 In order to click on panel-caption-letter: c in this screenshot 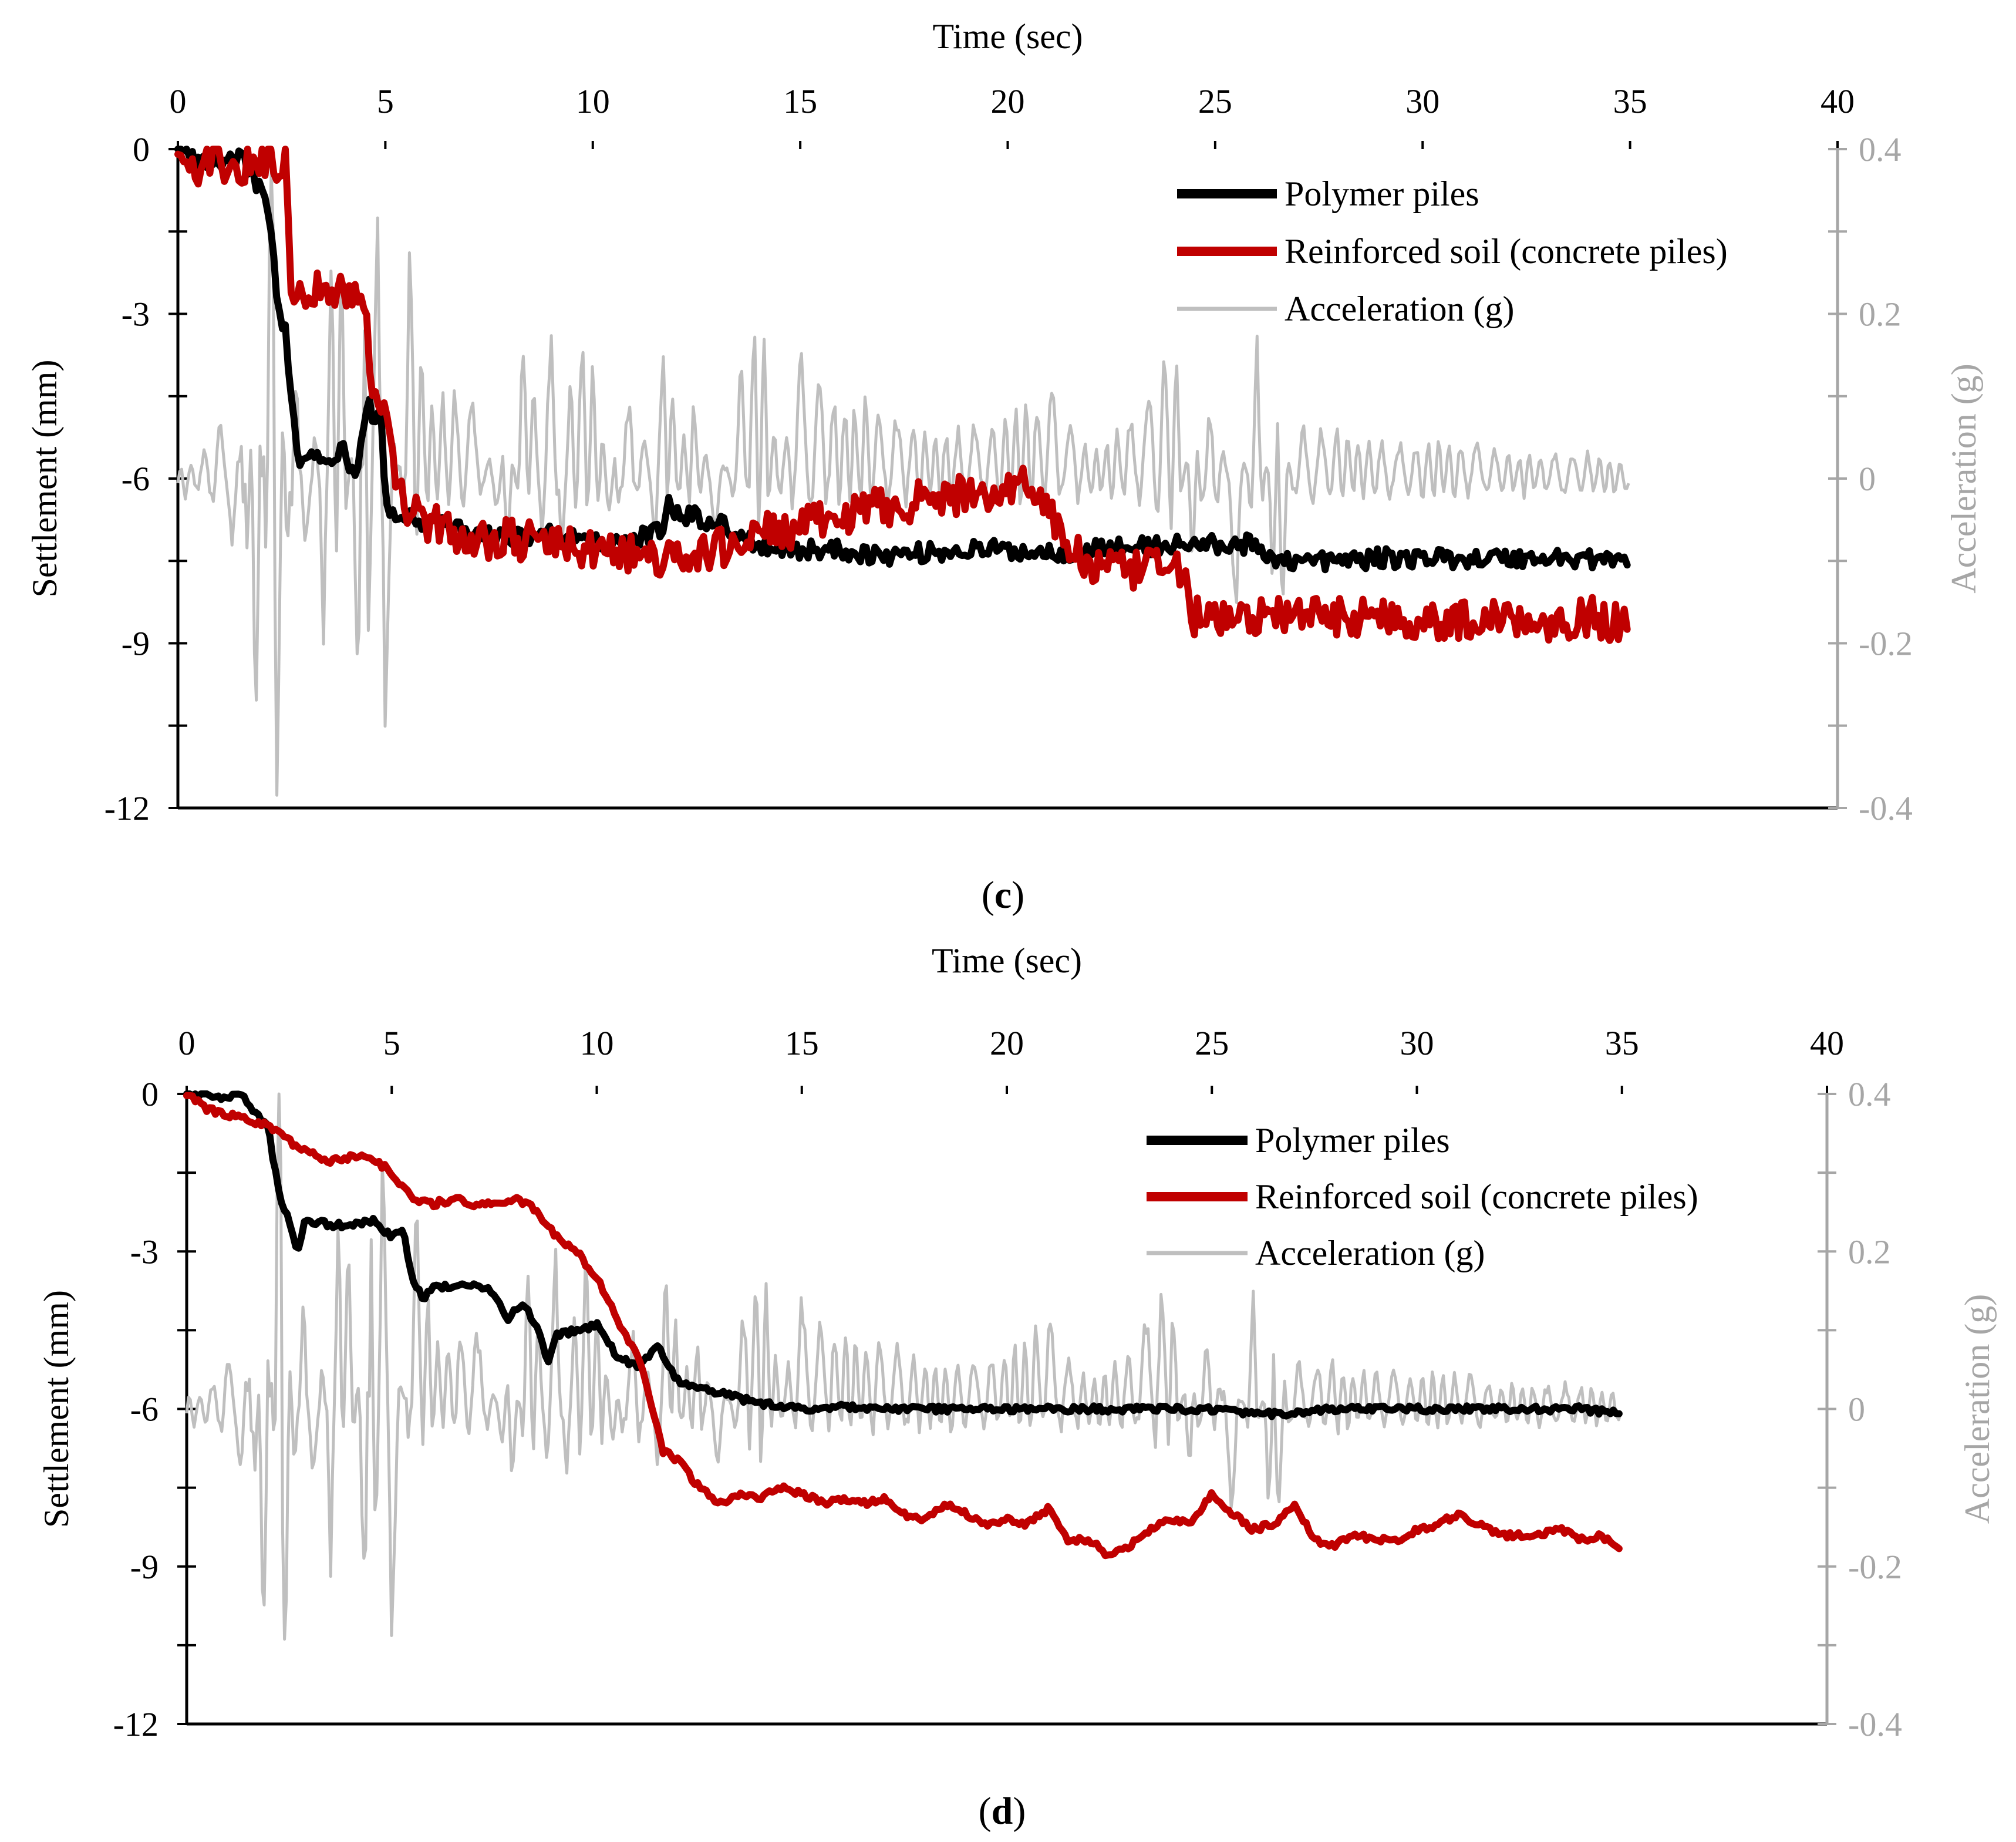, I will do `click(1003, 896)`.